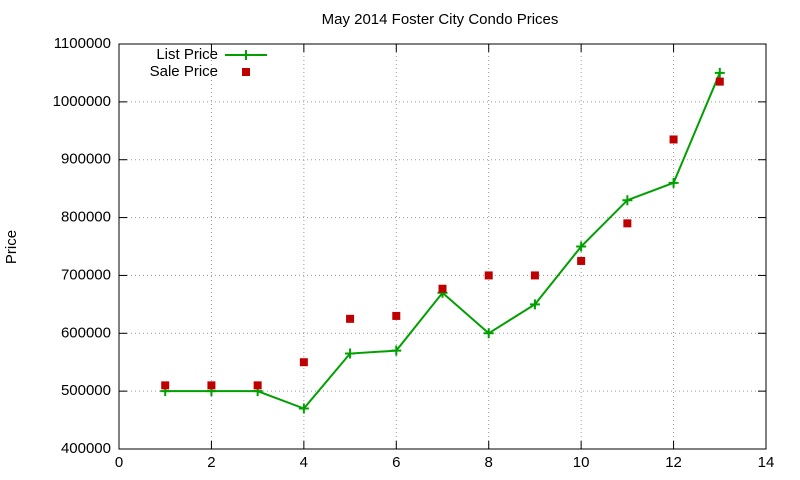  What do you see at coordinates (581, 462) in the screenshot?
I see `x-tick-label: 10` at bounding box center [581, 462].